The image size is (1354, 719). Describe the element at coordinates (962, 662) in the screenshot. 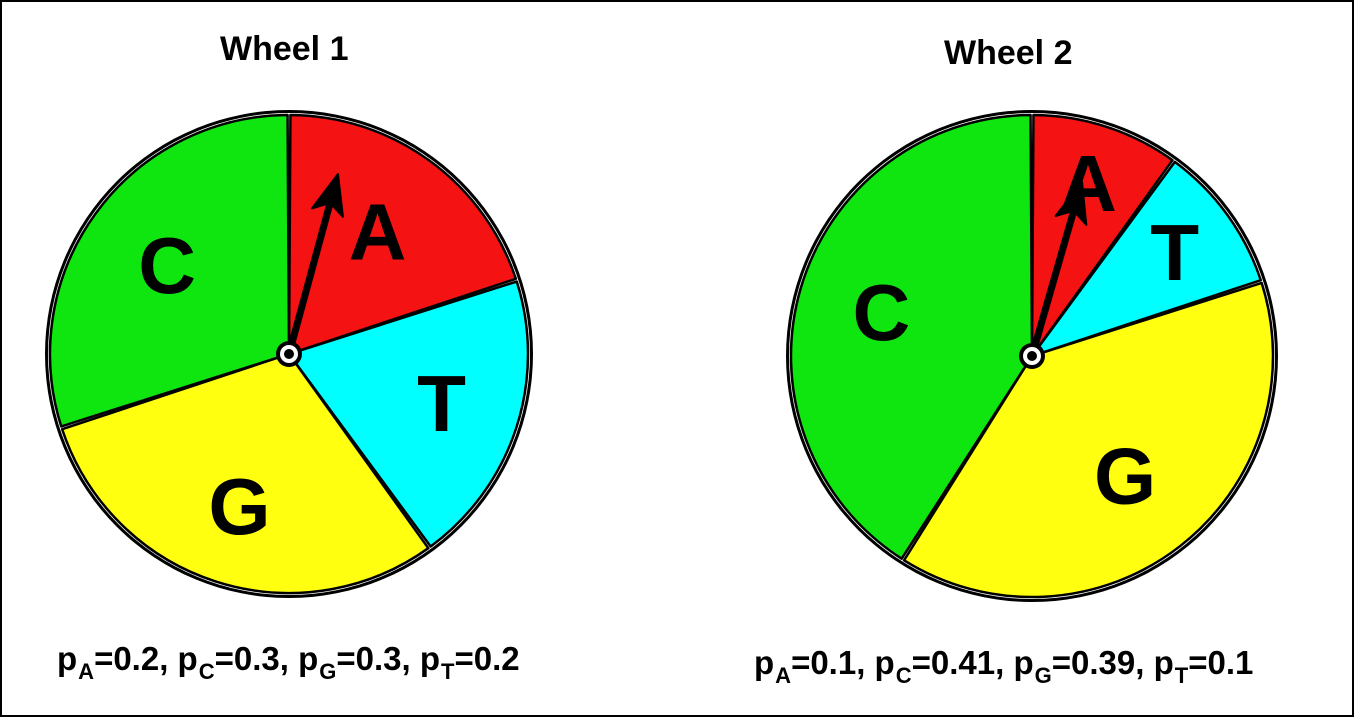

I see `probability-value: =0.41,` at that location.